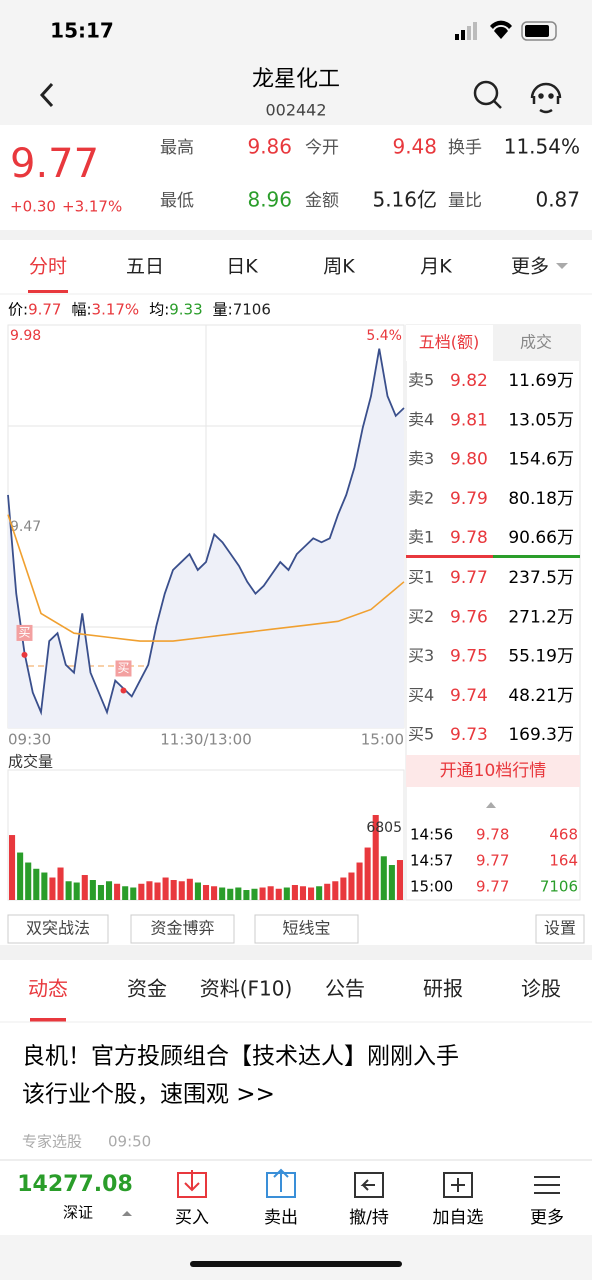 The image size is (592, 1284). I want to click on book-tab, so click(536, 343).